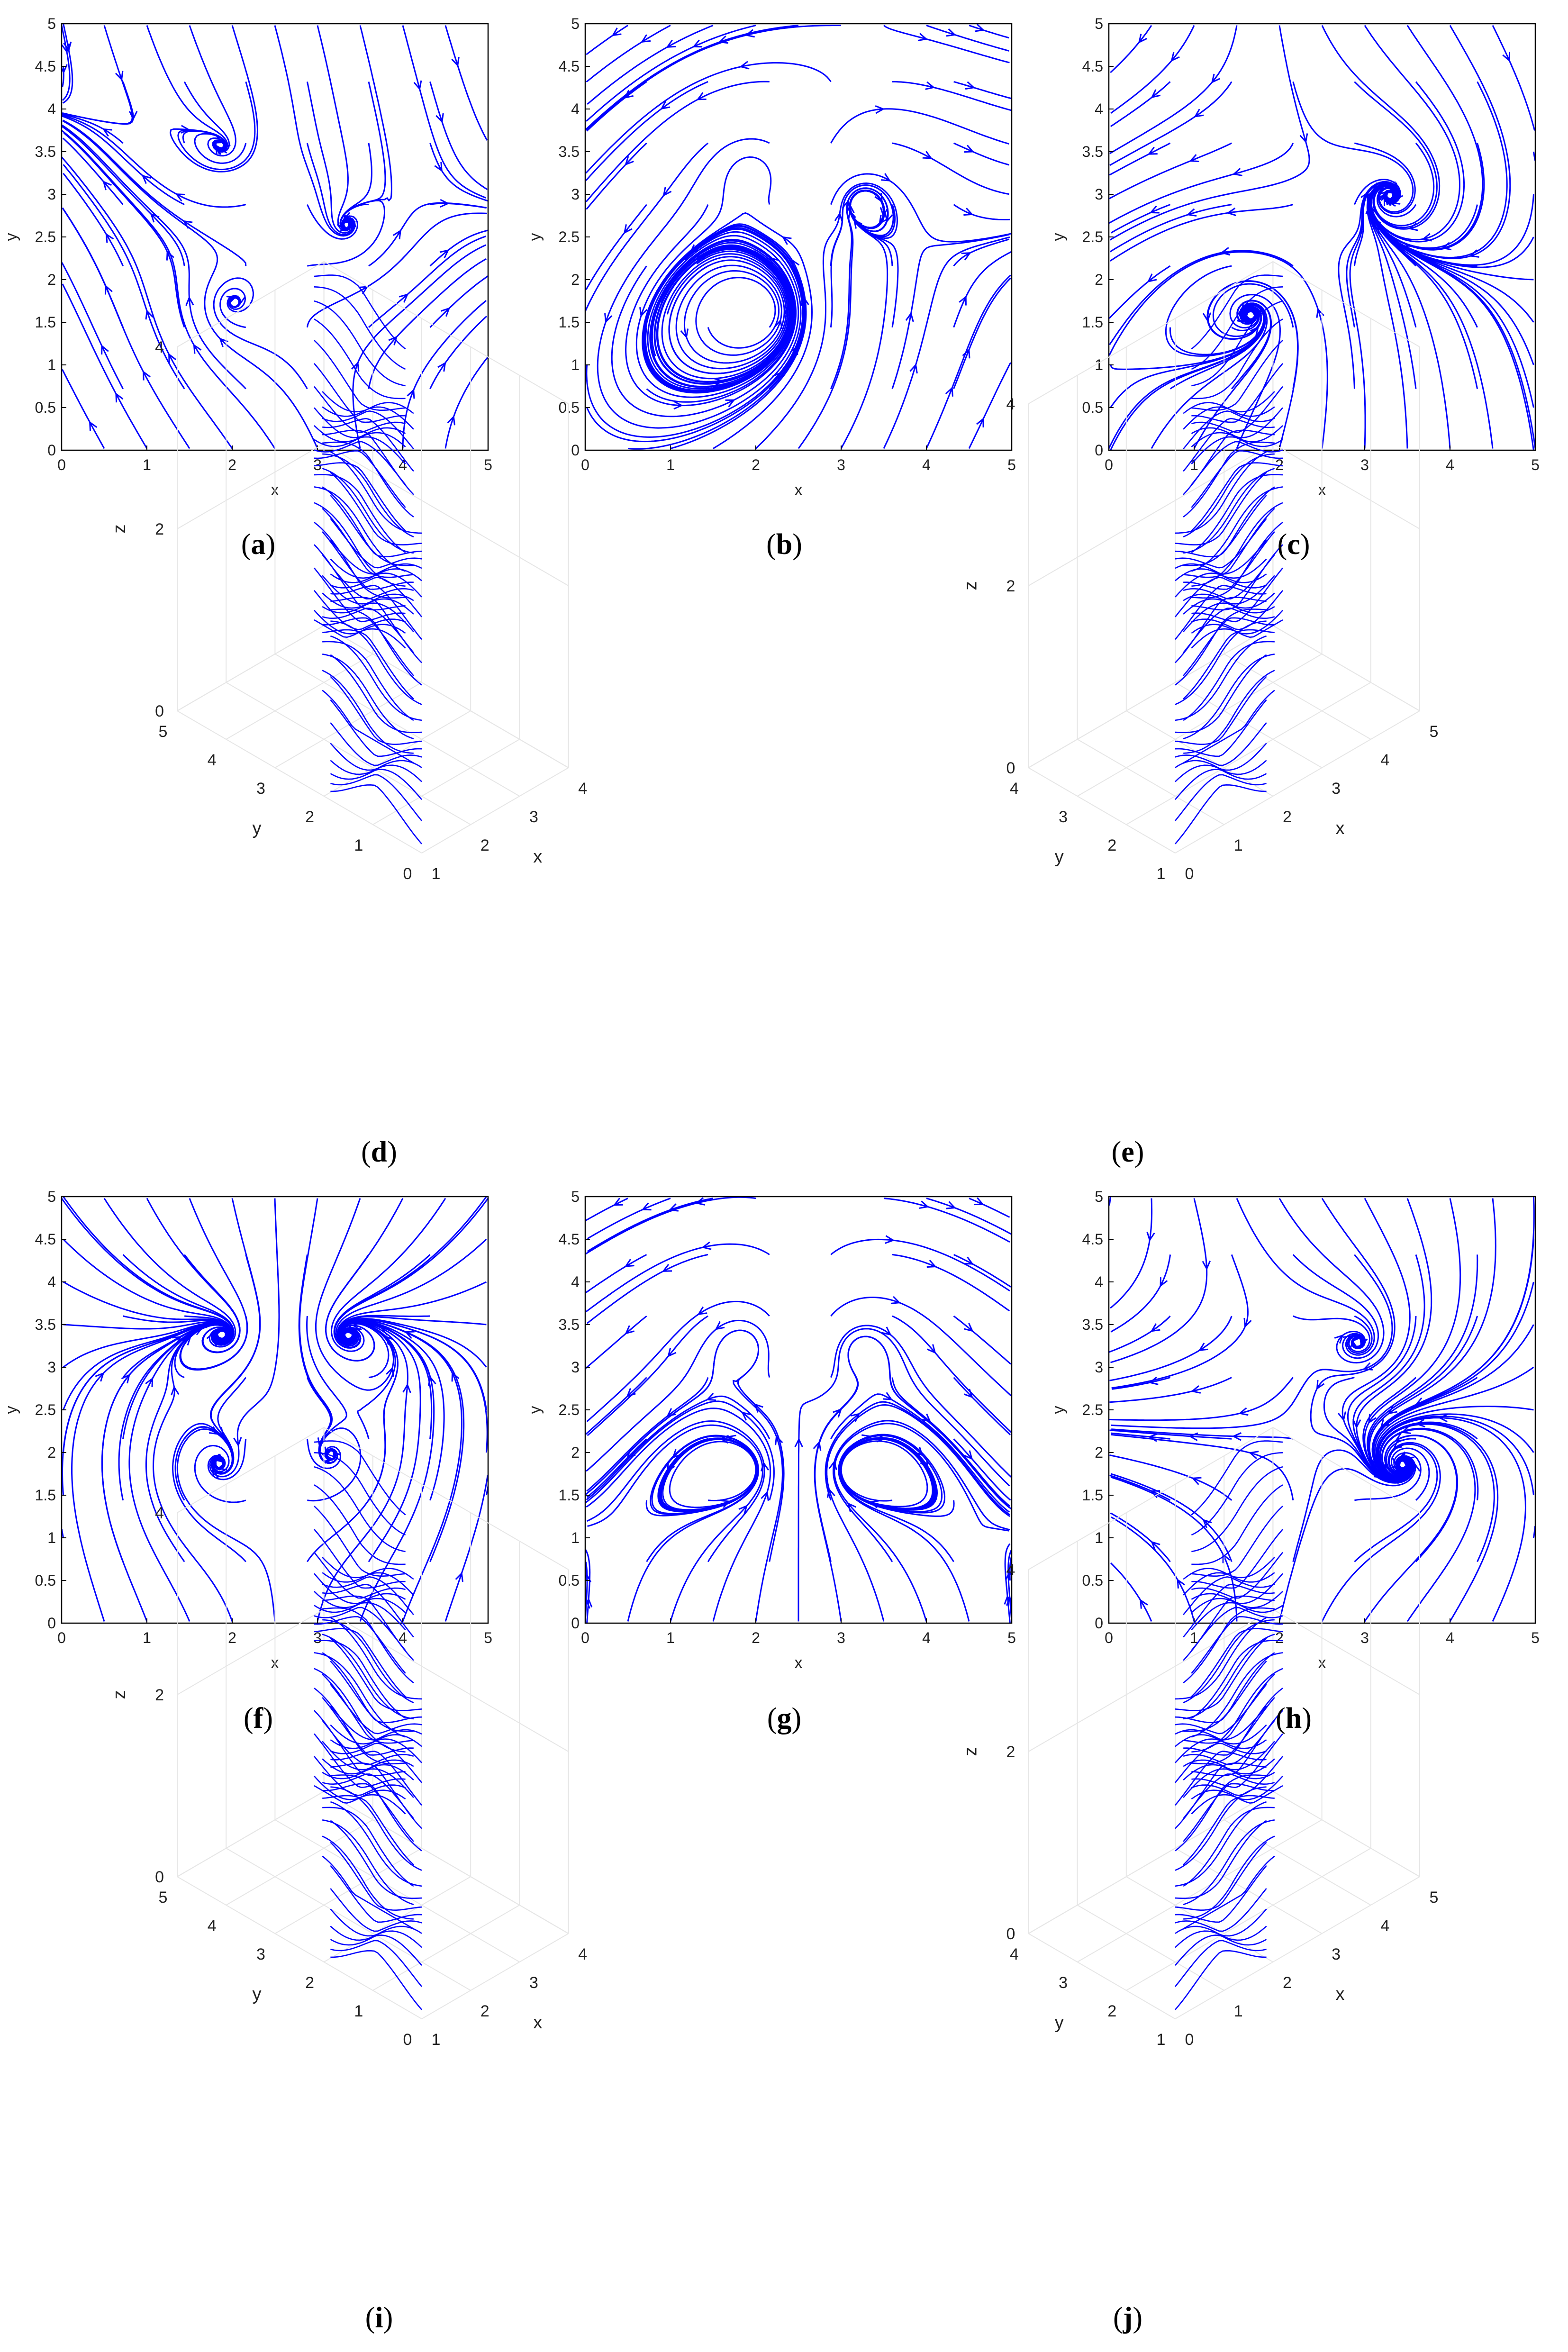  I want to click on caption-h: (h), so click(1294, 1718).